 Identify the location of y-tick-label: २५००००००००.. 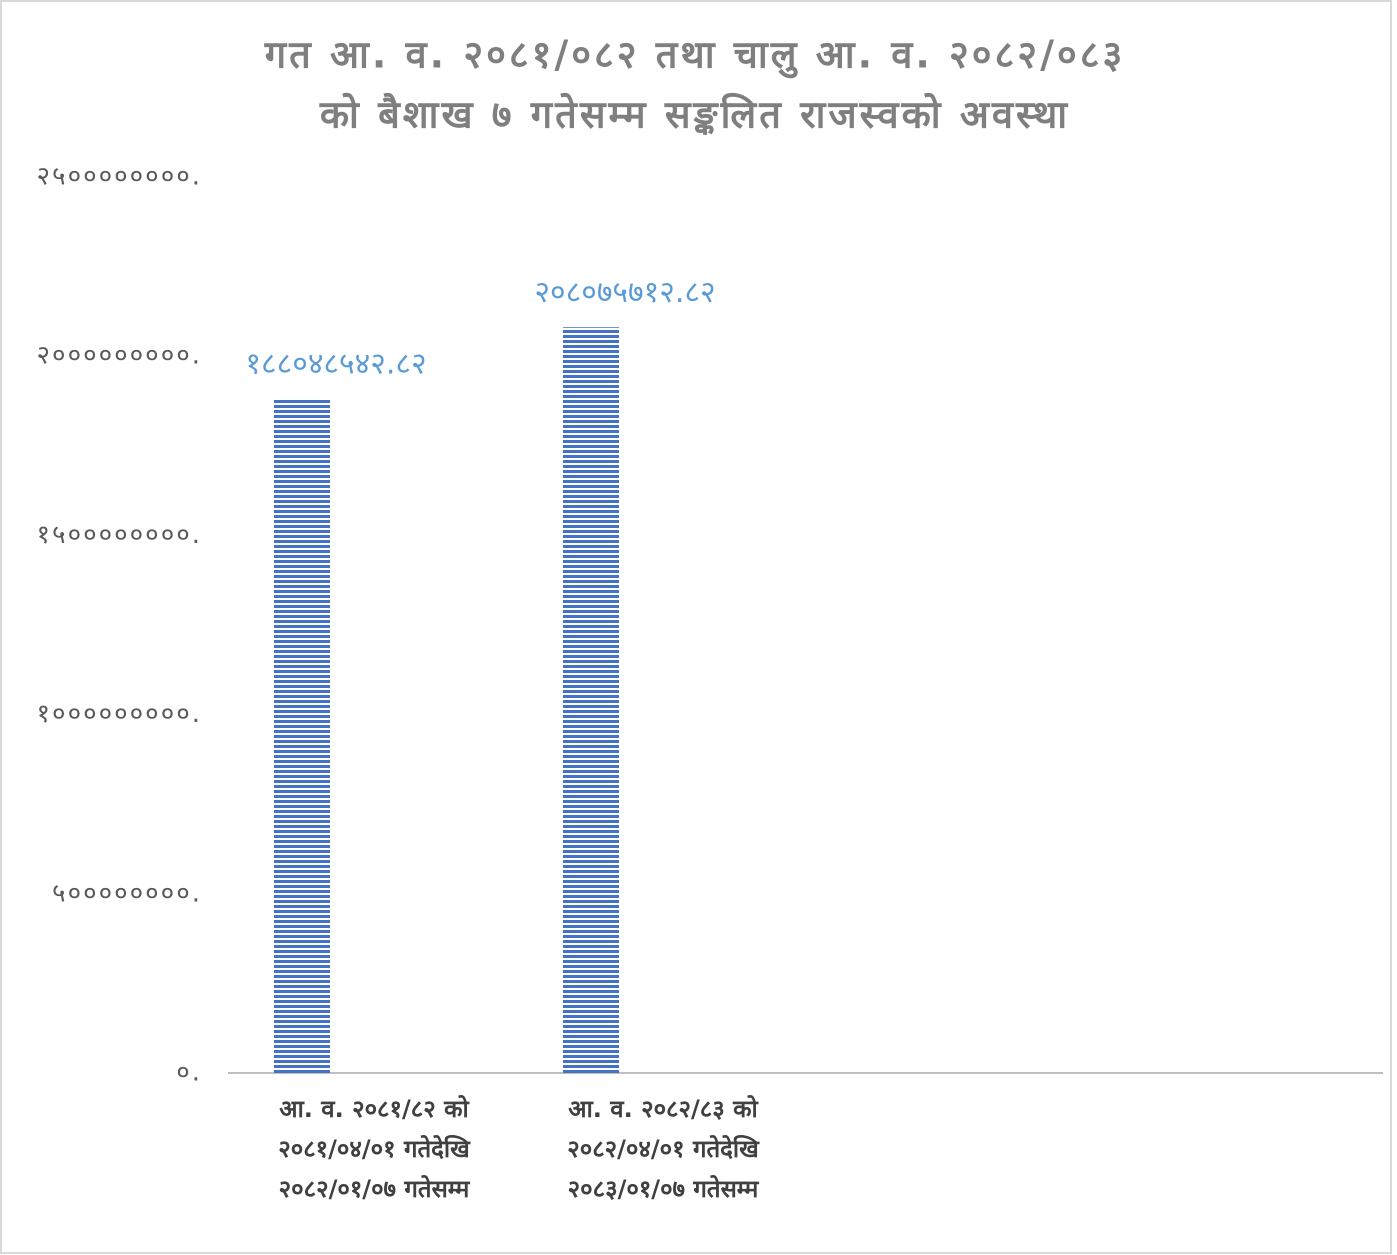
(119, 177).